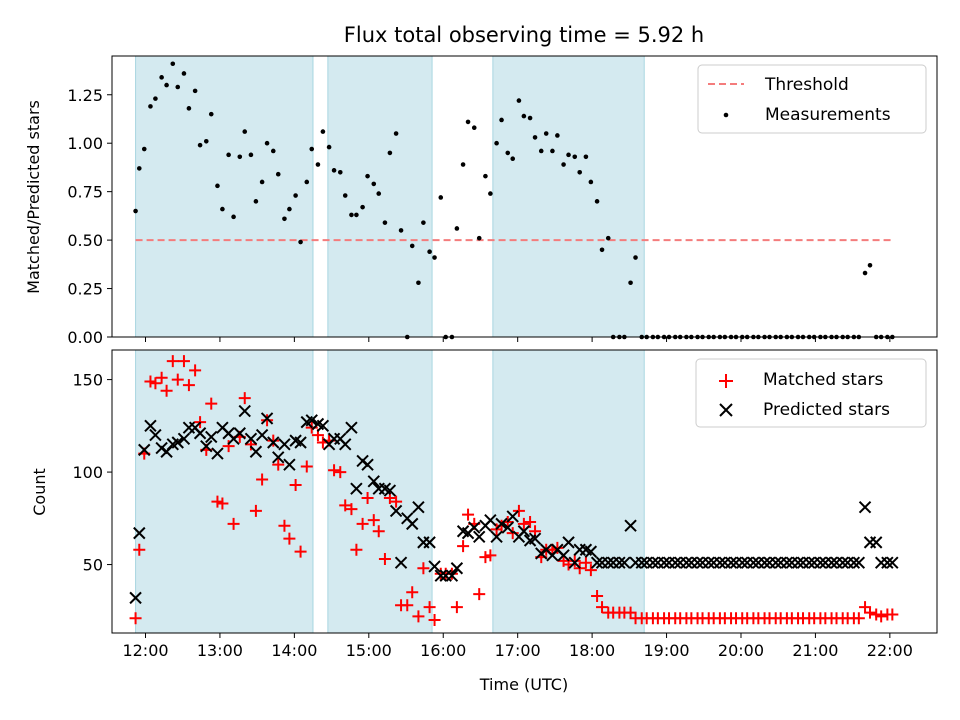  What do you see at coordinates (523, 684) in the screenshot?
I see `x-axis-label: Time (UTC)` at bounding box center [523, 684].